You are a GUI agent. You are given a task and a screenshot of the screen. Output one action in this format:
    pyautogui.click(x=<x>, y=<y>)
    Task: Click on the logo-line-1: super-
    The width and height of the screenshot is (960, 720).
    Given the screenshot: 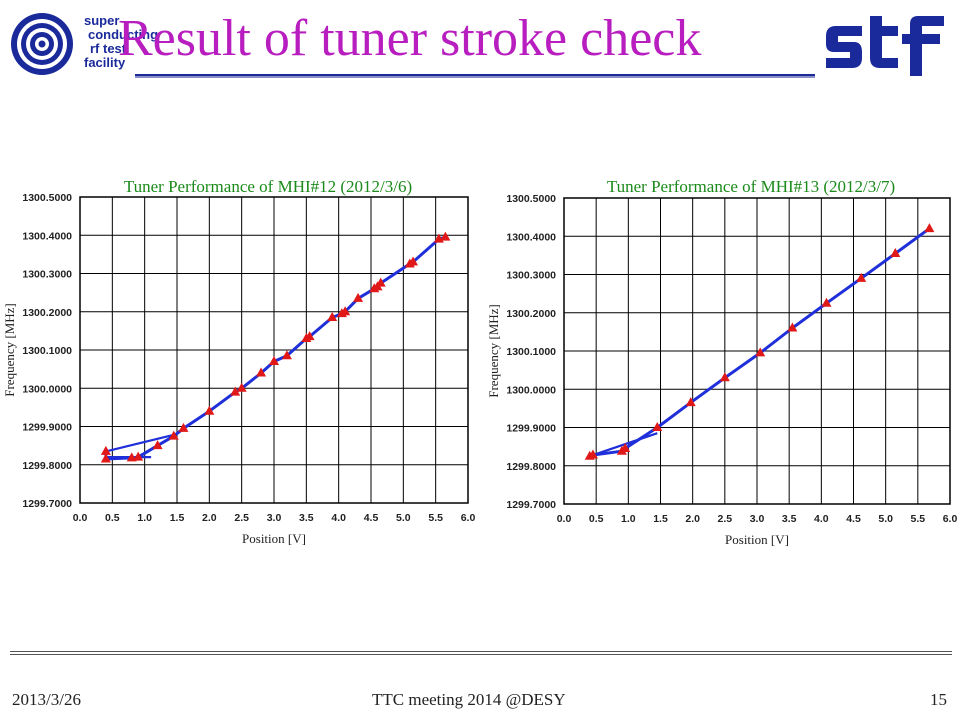 What is the action you would take?
    pyautogui.click(x=104, y=20)
    